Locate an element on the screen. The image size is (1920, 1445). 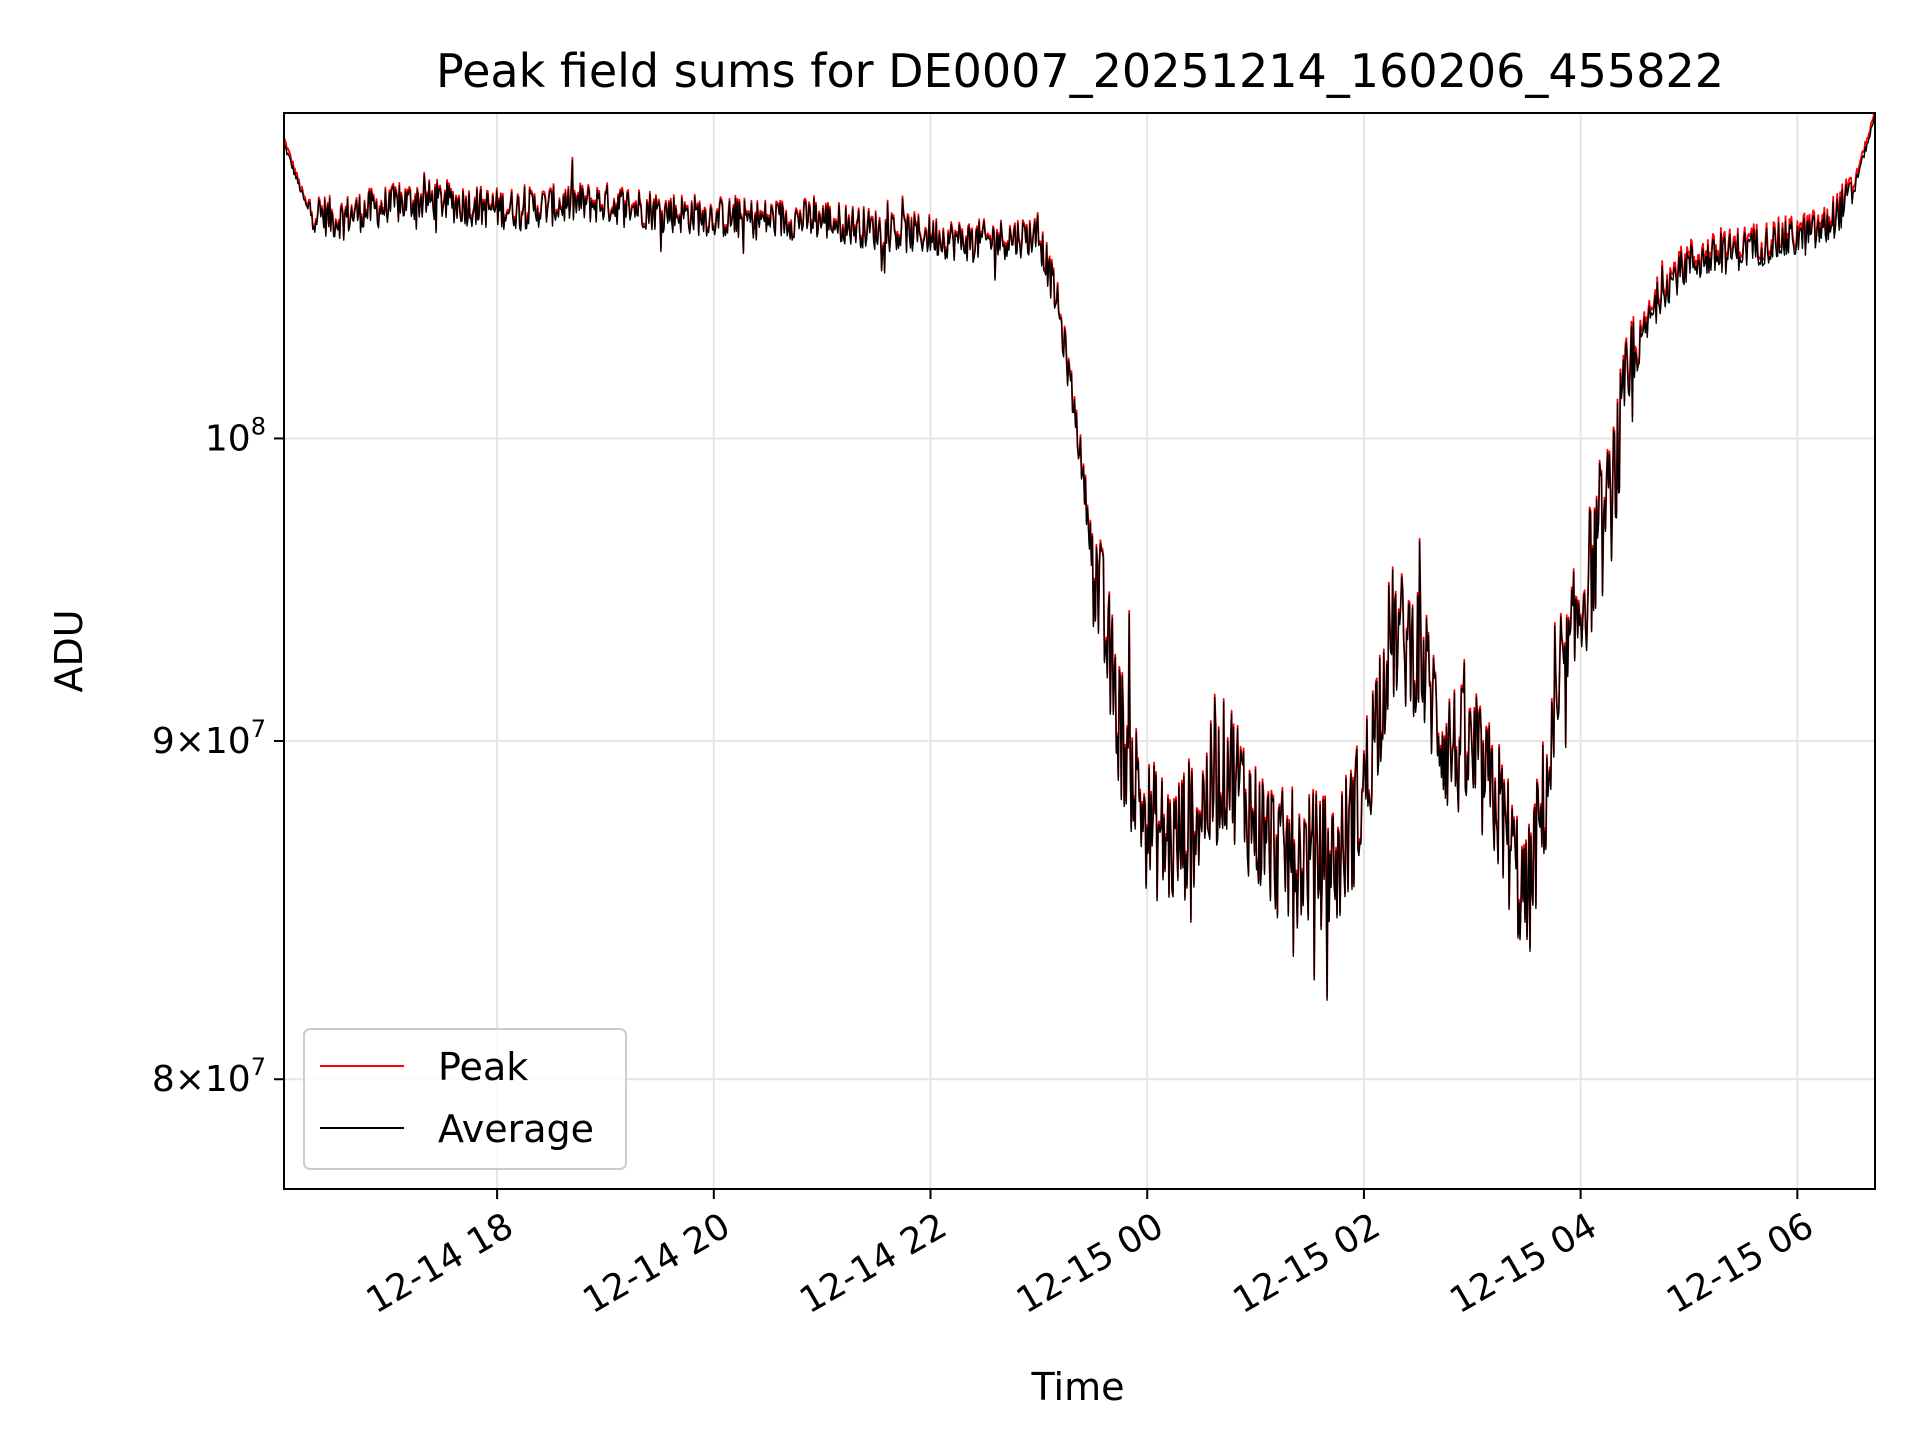
legend-label-peak: Peak is located at coordinates (483, 1067).